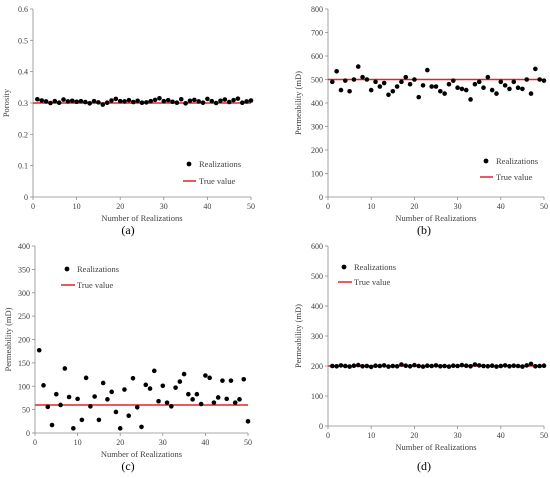 Image resolution: width=550 pixels, height=479 pixels. I want to click on legend-label-true-value: True value, so click(372, 282).